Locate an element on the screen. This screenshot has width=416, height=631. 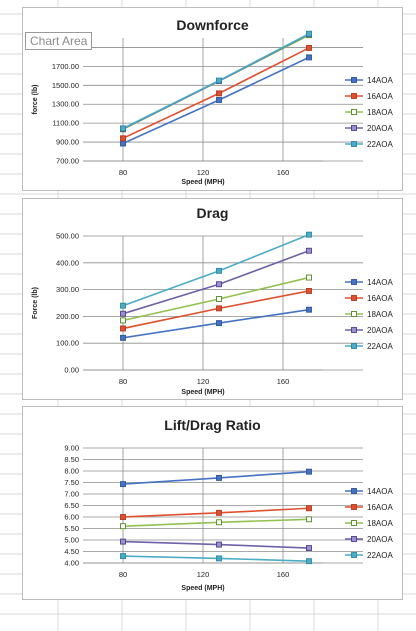
series-20aoa is located at coordinates (216, 282).